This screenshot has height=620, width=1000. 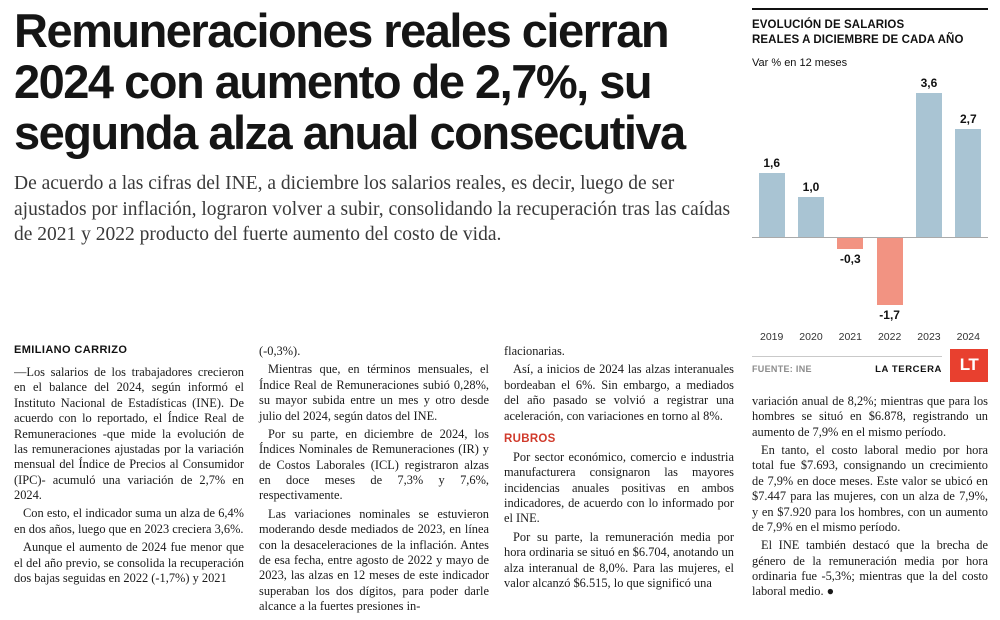 What do you see at coordinates (889, 209) in the screenshot?
I see `bar-slot: -1,7 2022` at bounding box center [889, 209].